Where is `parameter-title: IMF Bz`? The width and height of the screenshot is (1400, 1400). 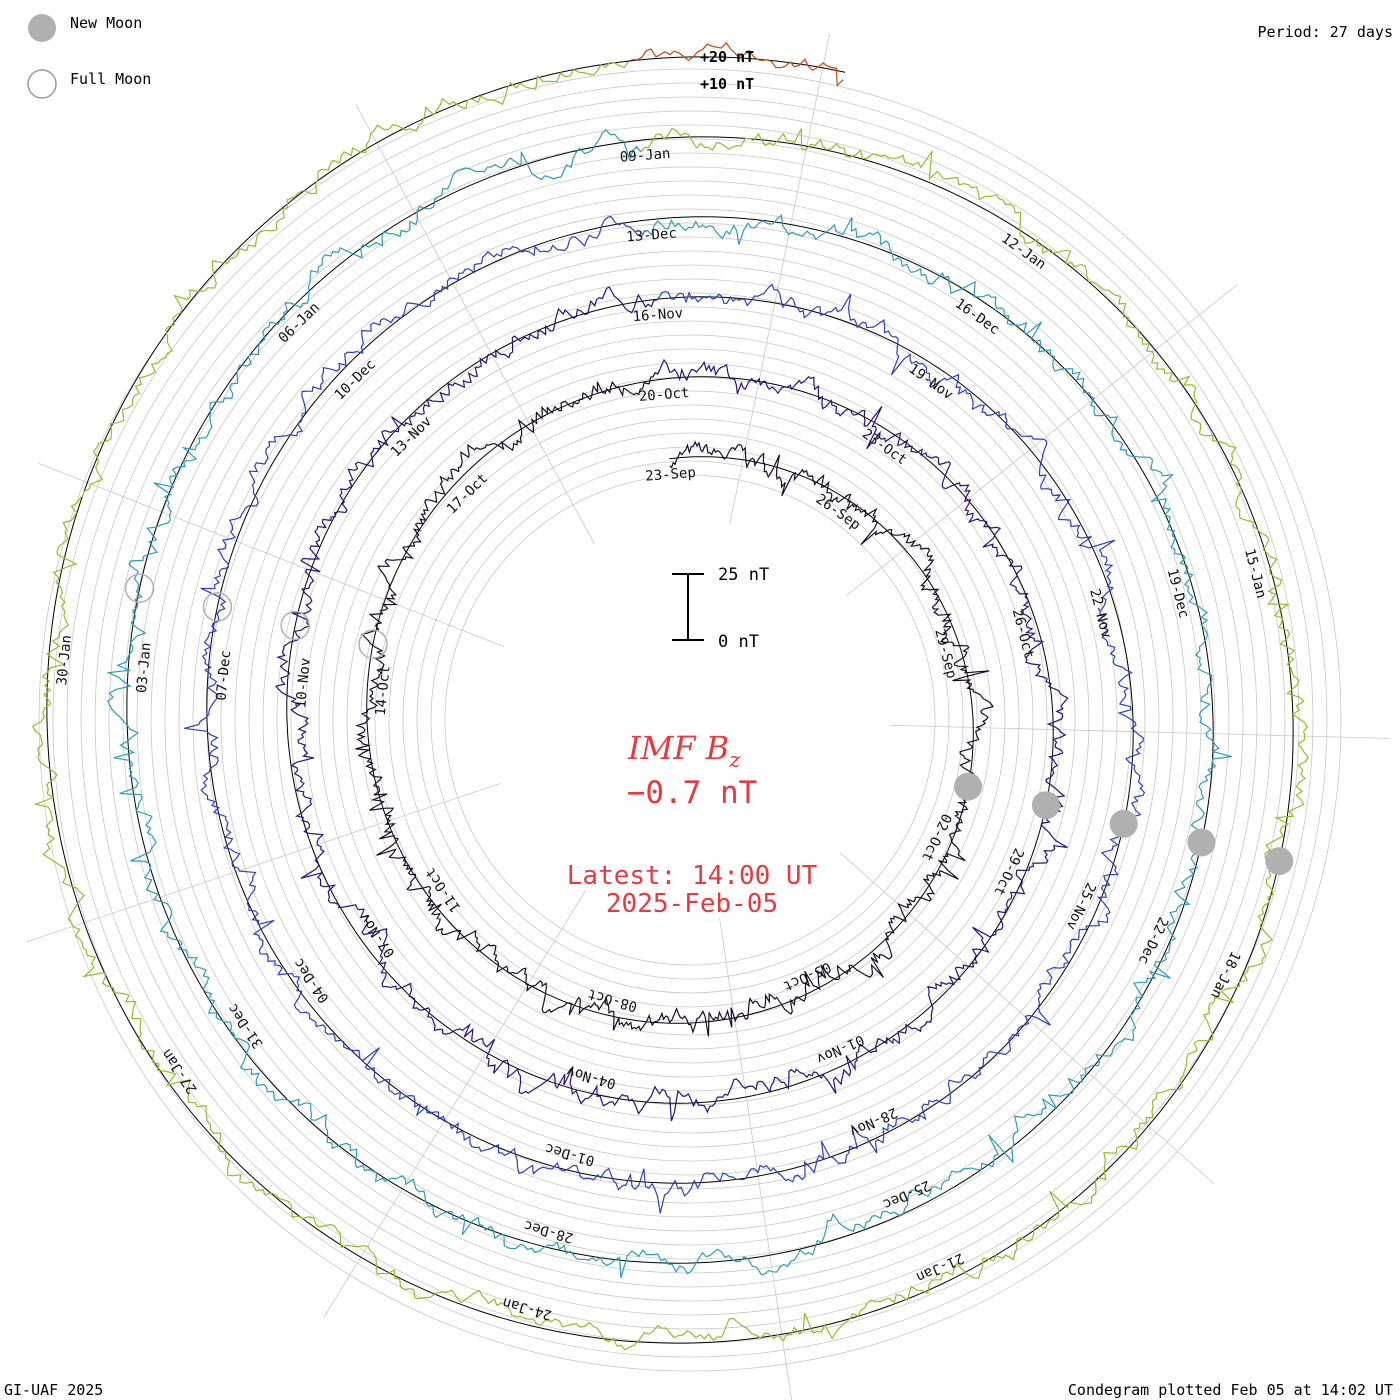
parameter-title: IMF Bz is located at coordinates (684, 750).